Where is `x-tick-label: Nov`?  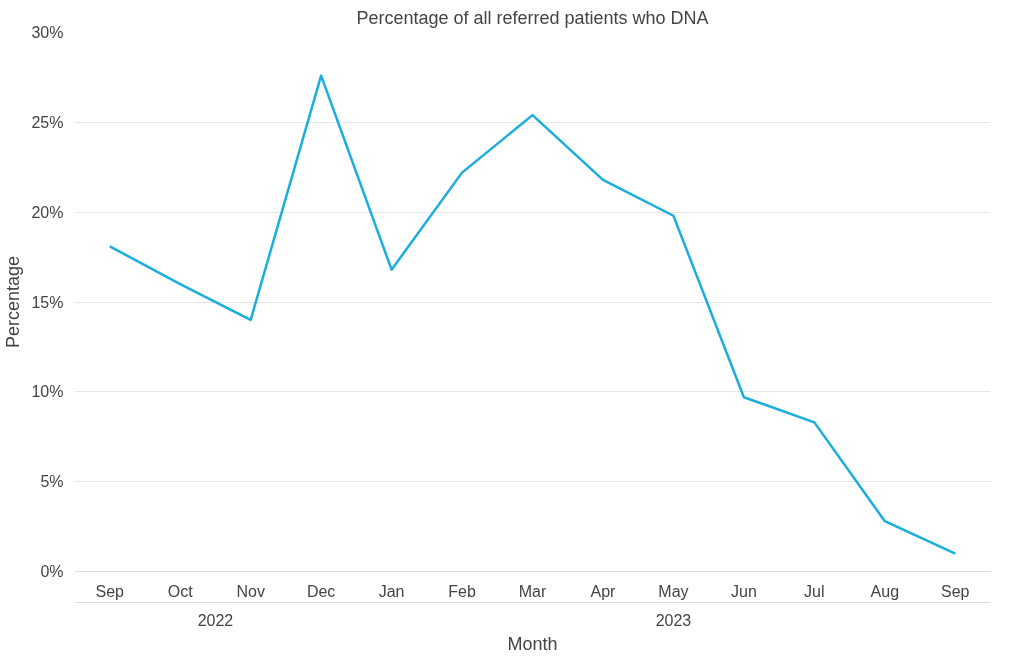 x-tick-label: Nov is located at coordinates (250, 591).